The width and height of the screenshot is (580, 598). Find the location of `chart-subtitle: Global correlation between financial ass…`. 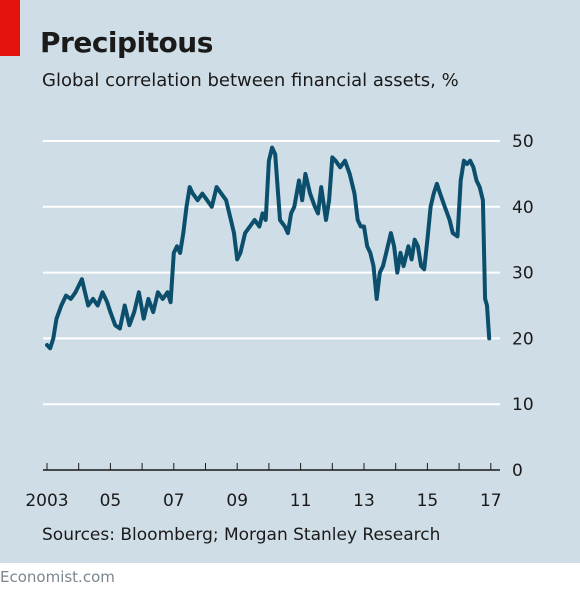

chart-subtitle: Global correlation between financial ass… is located at coordinates (250, 80).